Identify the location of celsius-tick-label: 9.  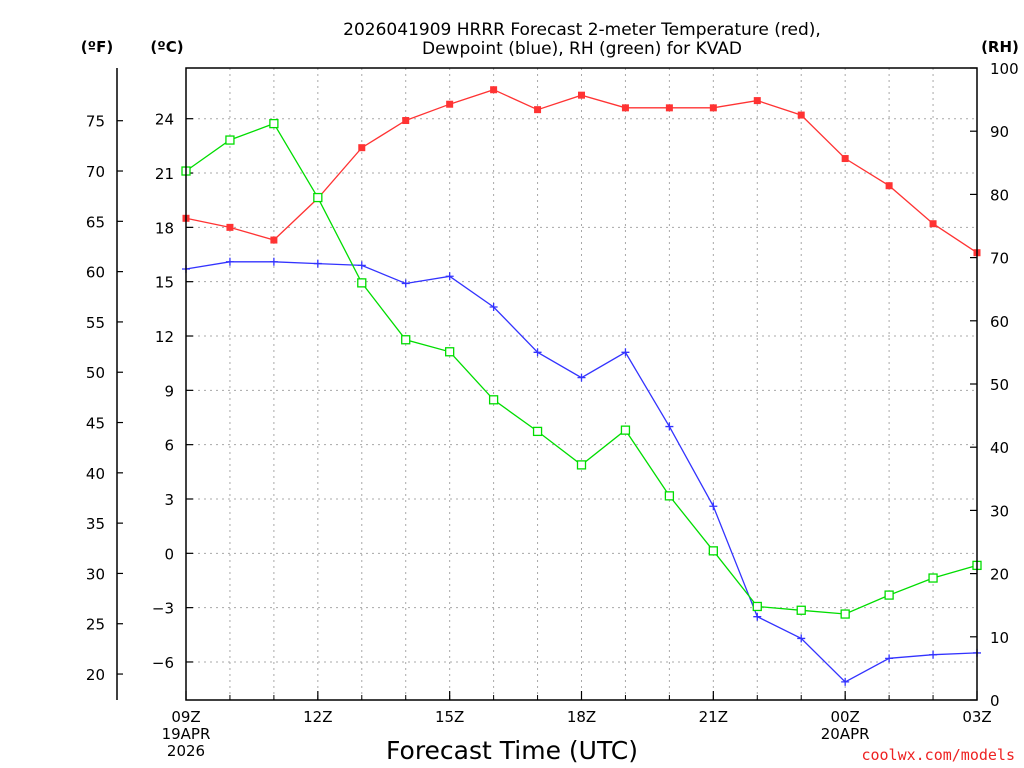
(169, 391).